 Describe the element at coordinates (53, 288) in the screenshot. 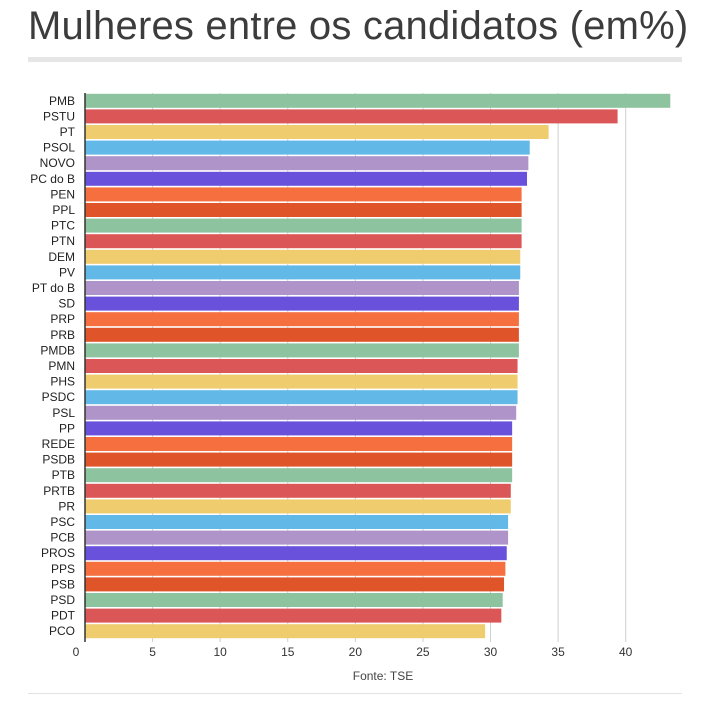

I see `category-label: PT do B` at that location.